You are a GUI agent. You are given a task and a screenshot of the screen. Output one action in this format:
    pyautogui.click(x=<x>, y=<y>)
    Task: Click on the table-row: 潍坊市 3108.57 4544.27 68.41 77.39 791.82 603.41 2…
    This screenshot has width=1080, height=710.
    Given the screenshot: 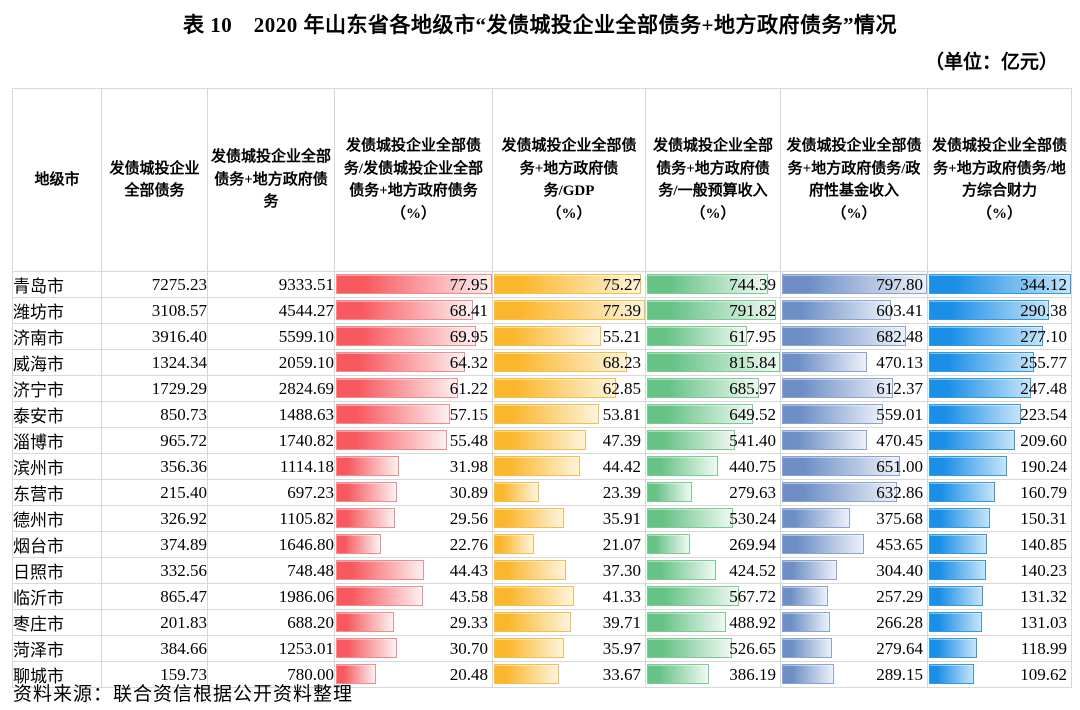 What is the action you would take?
    pyautogui.click(x=542, y=310)
    